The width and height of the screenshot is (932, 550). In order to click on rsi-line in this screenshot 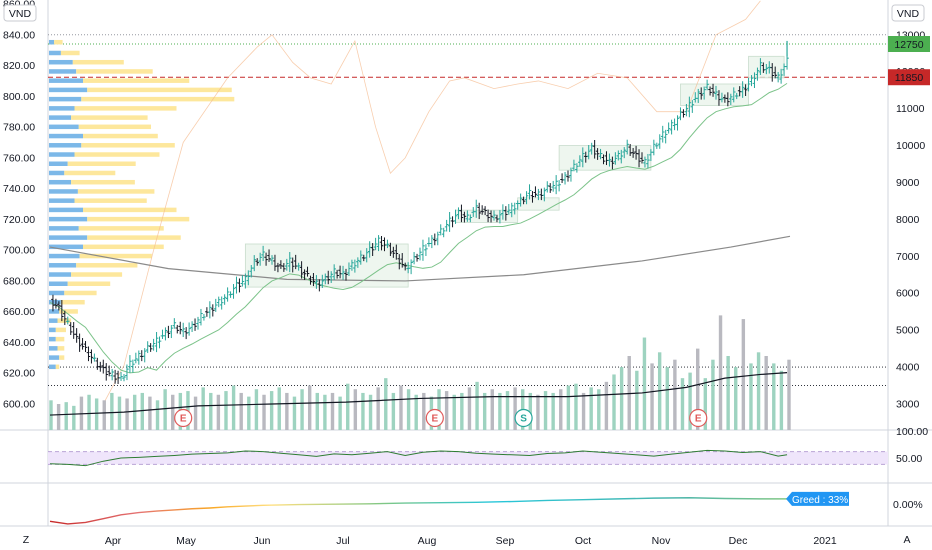, I will do `click(418, 458)`.